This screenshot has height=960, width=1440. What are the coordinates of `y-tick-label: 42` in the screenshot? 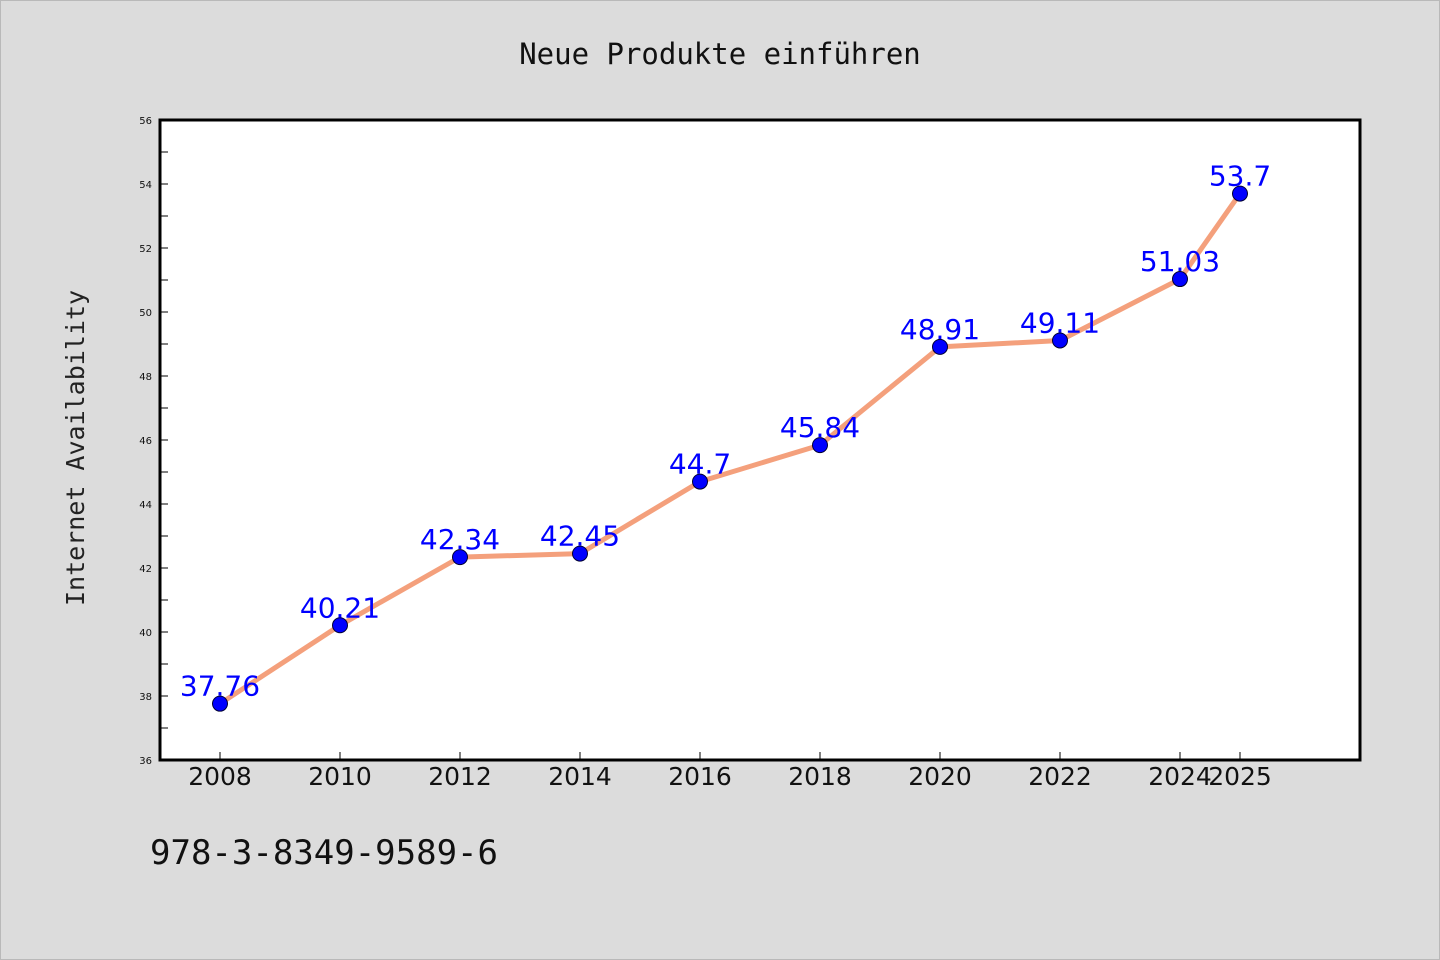 It's located at (145, 569).